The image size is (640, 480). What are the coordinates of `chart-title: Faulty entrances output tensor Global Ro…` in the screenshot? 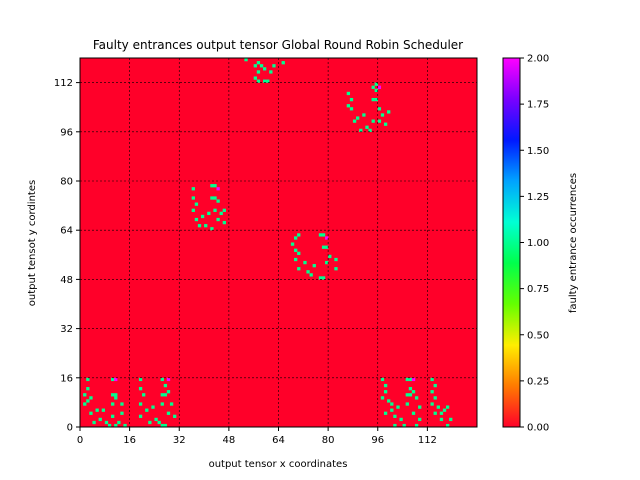 It's located at (278, 45).